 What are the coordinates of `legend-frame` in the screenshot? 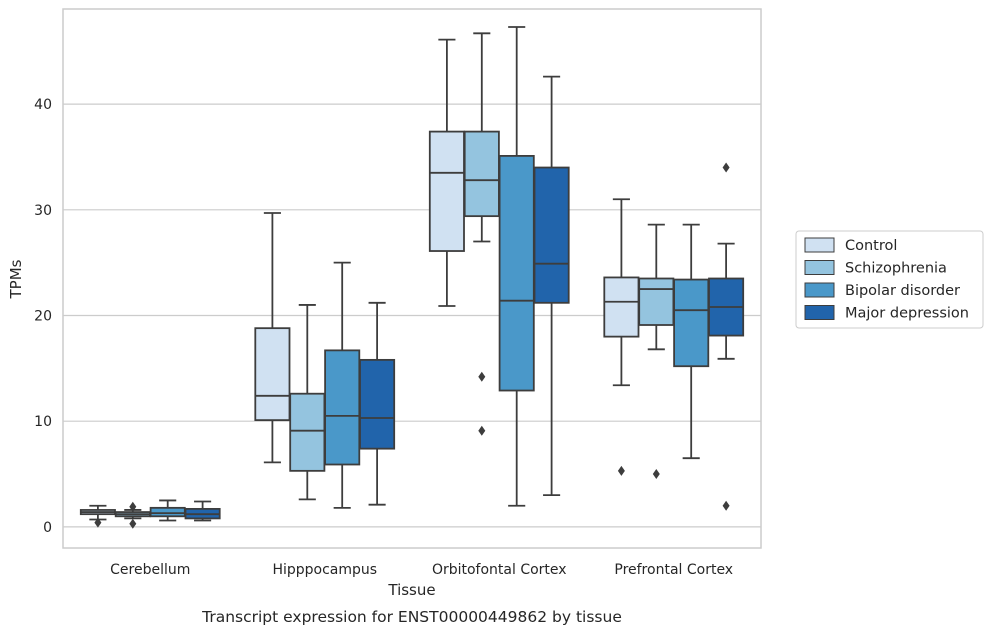 It's located at (889, 279).